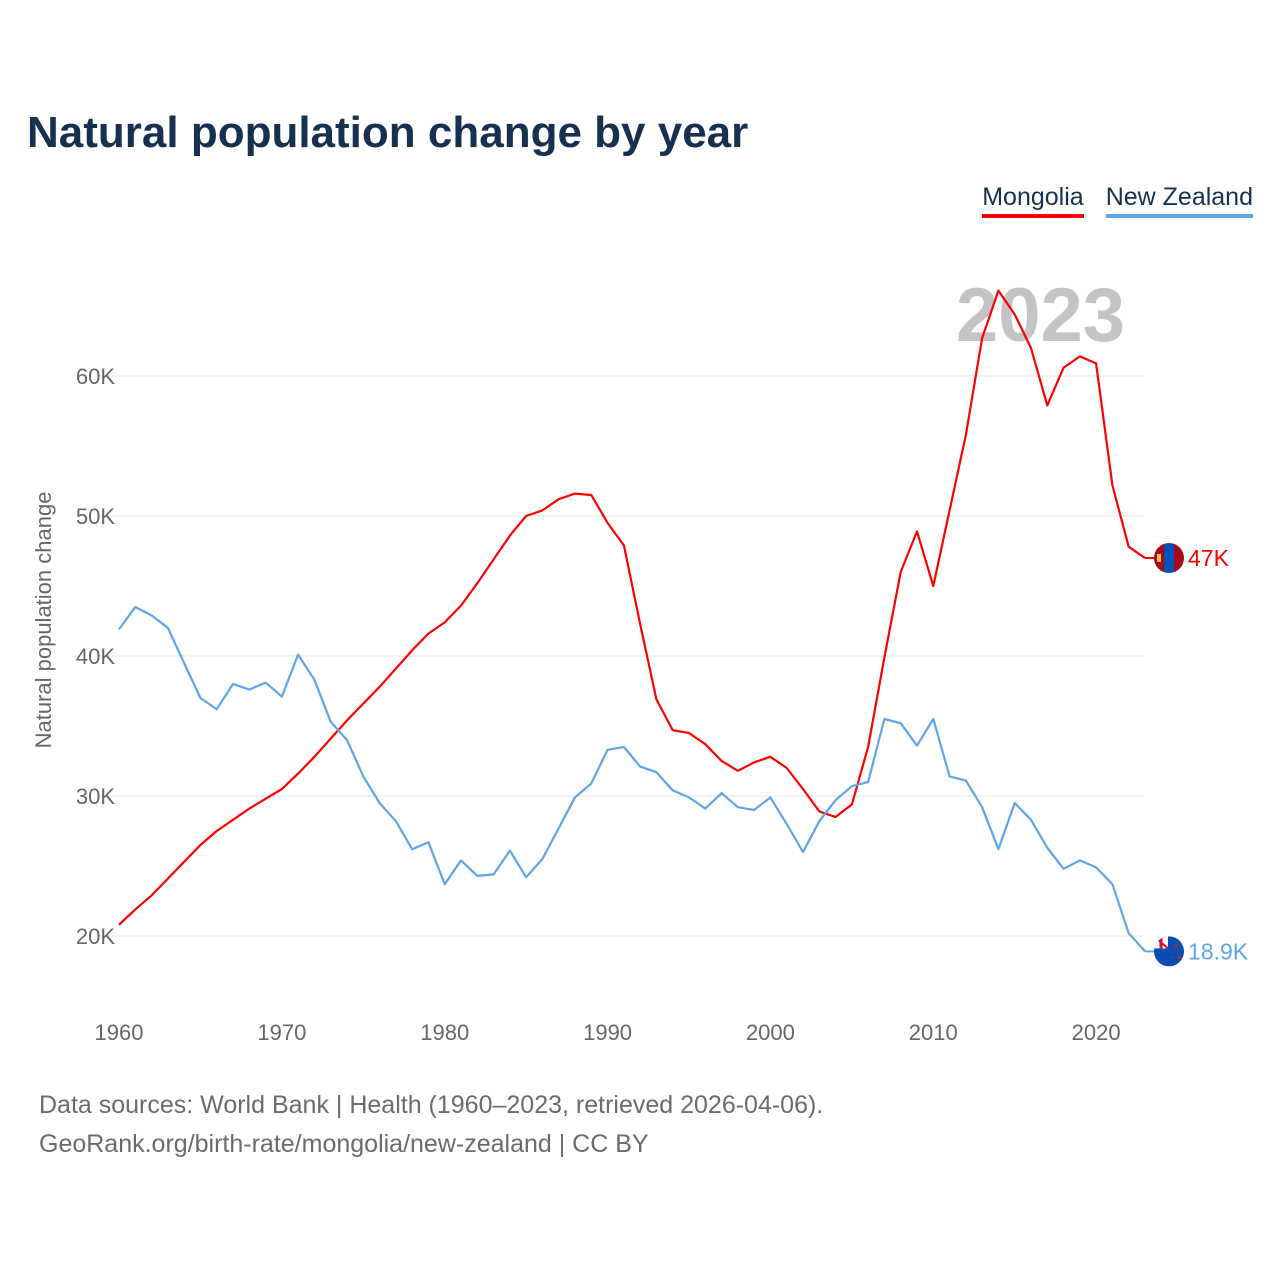  What do you see at coordinates (43, 620) in the screenshot?
I see `y-axis-title: Natural population change` at bounding box center [43, 620].